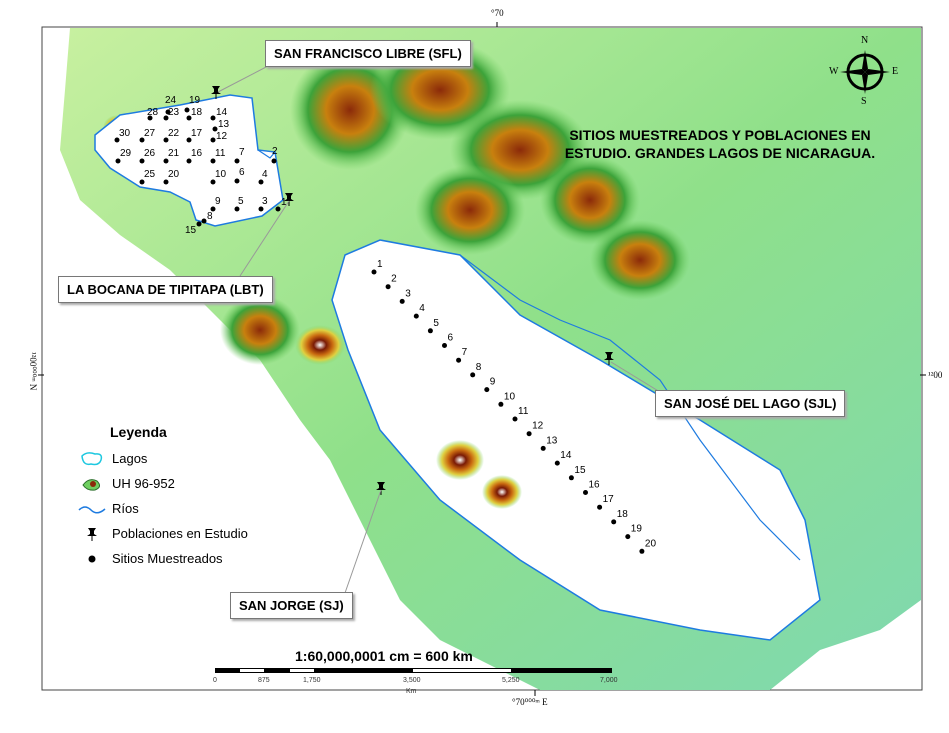  I want to click on managua-site-label: 11, so click(220, 153).